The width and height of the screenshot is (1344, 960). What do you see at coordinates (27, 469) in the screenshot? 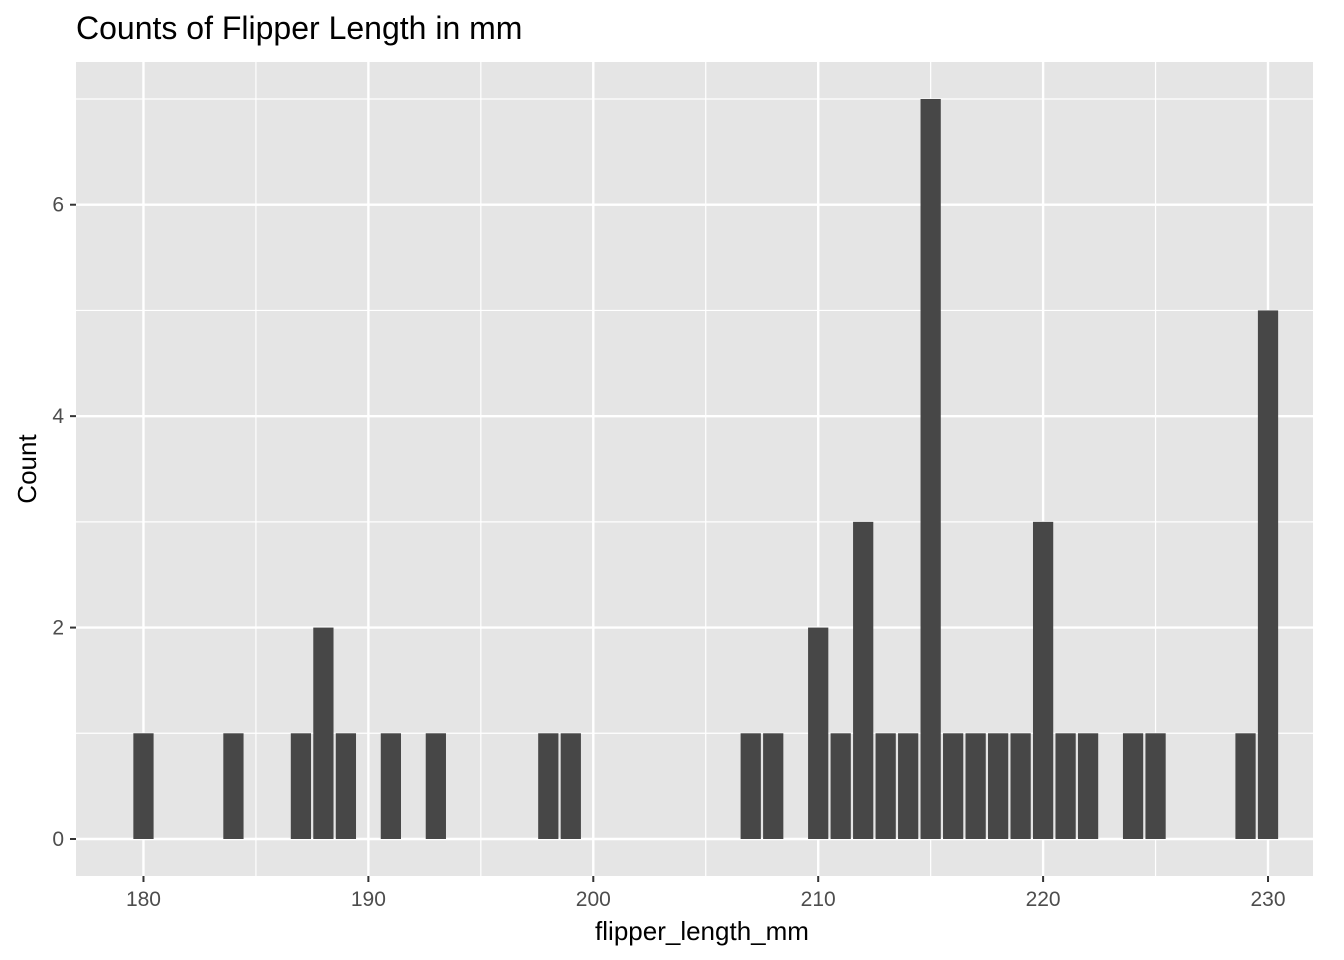
I see `y-axis-title: Count` at bounding box center [27, 469].